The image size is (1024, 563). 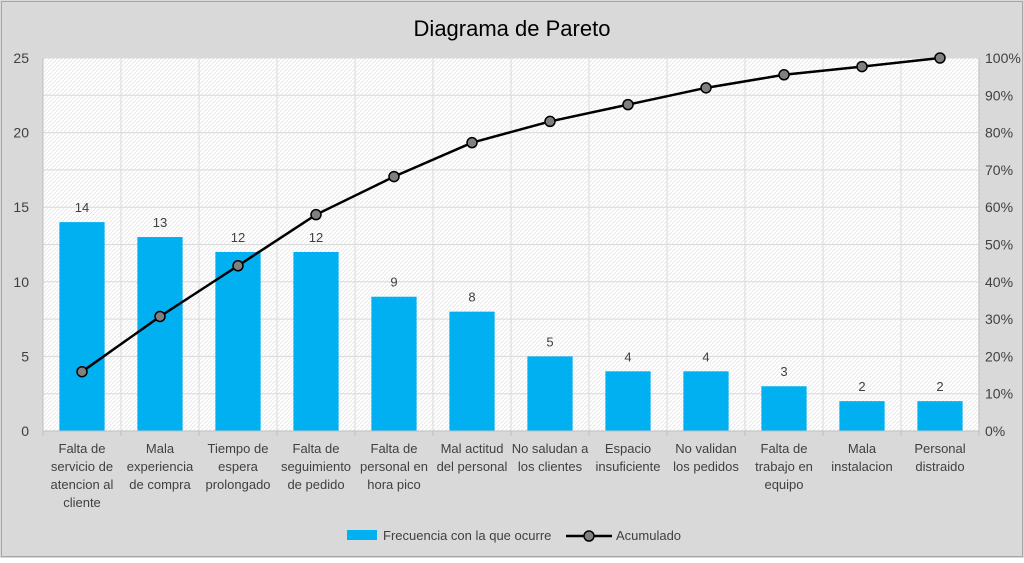 I want to click on chart-title: Diagrama de Pareto, so click(x=512, y=28).